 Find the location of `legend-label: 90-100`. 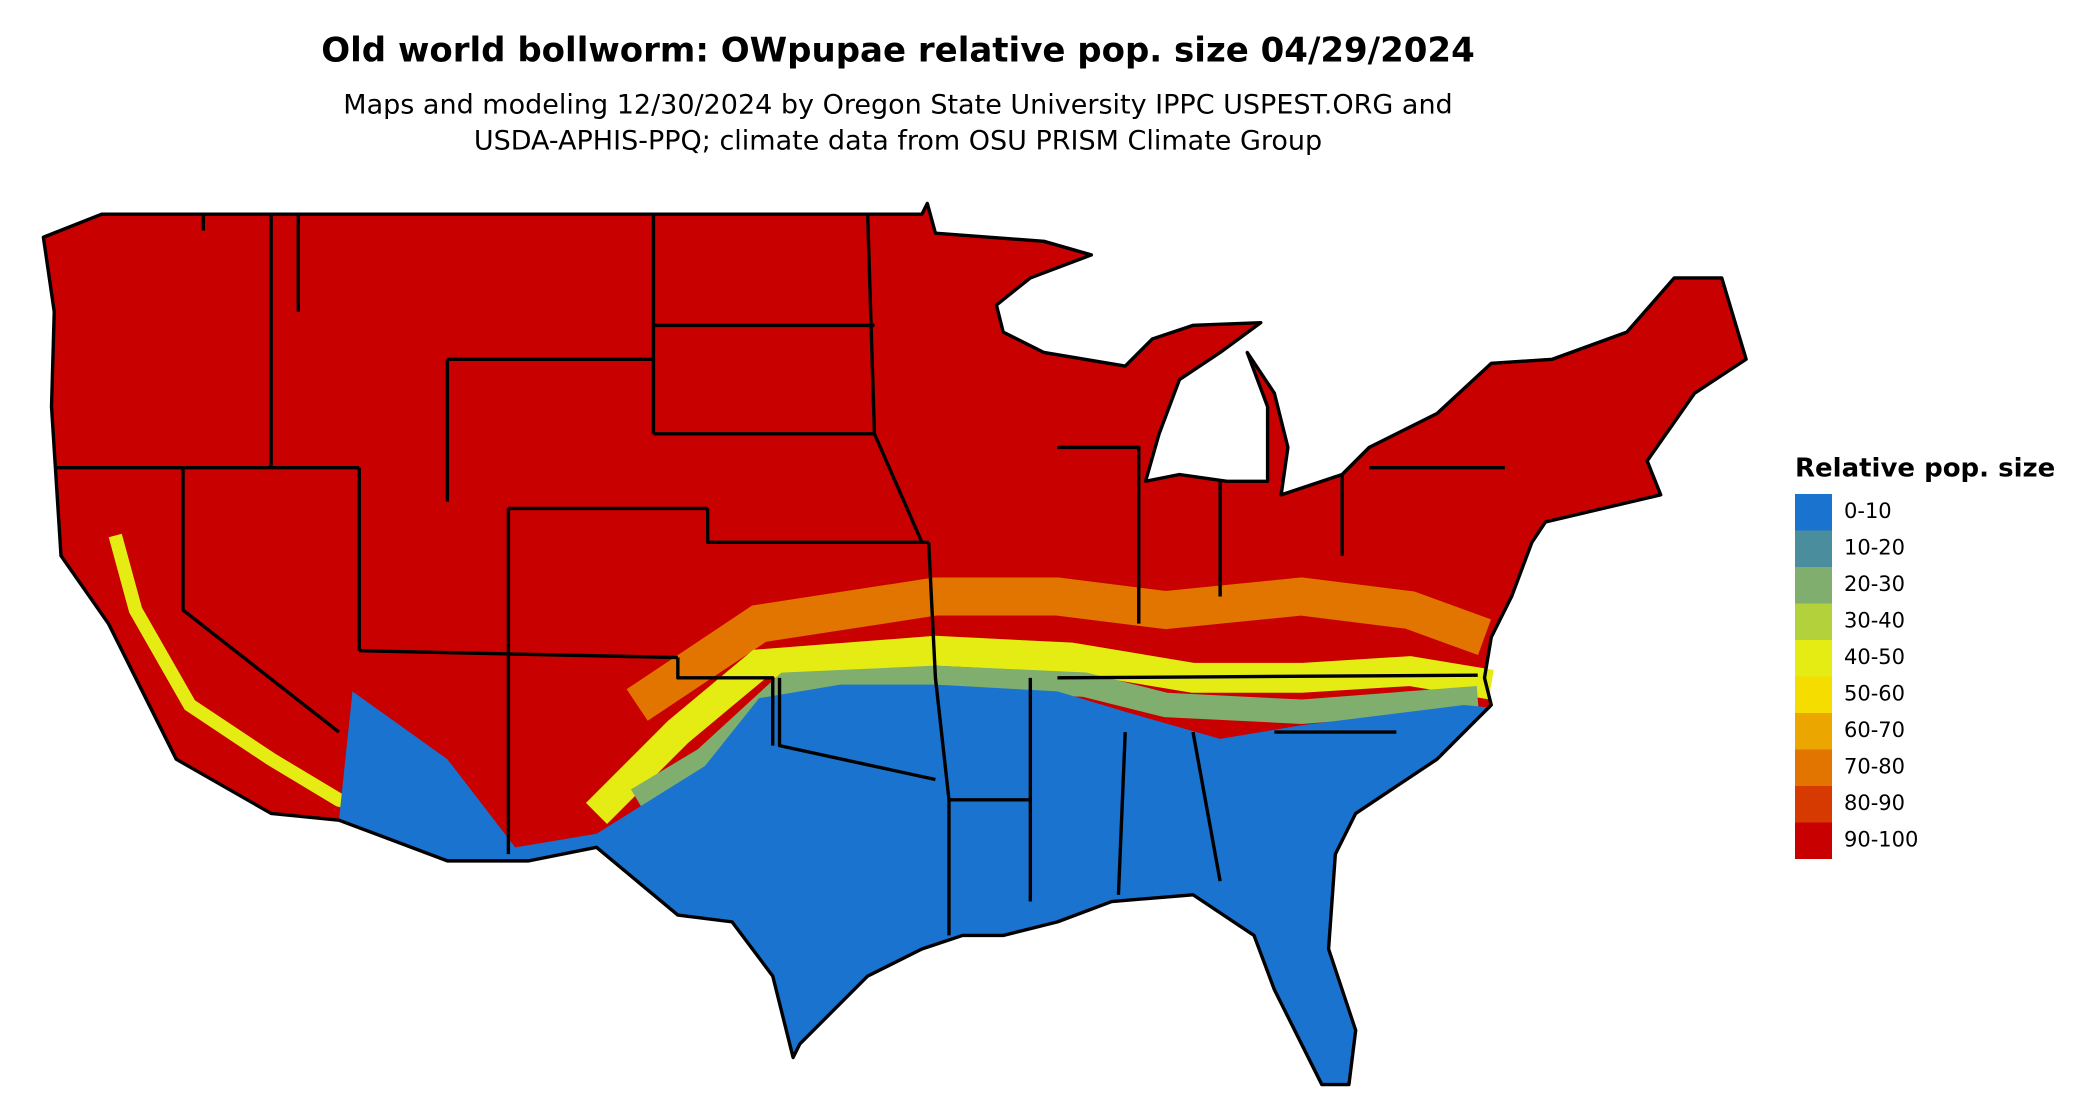

legend-label: 90-100 is located at coordinates (1881, 840).